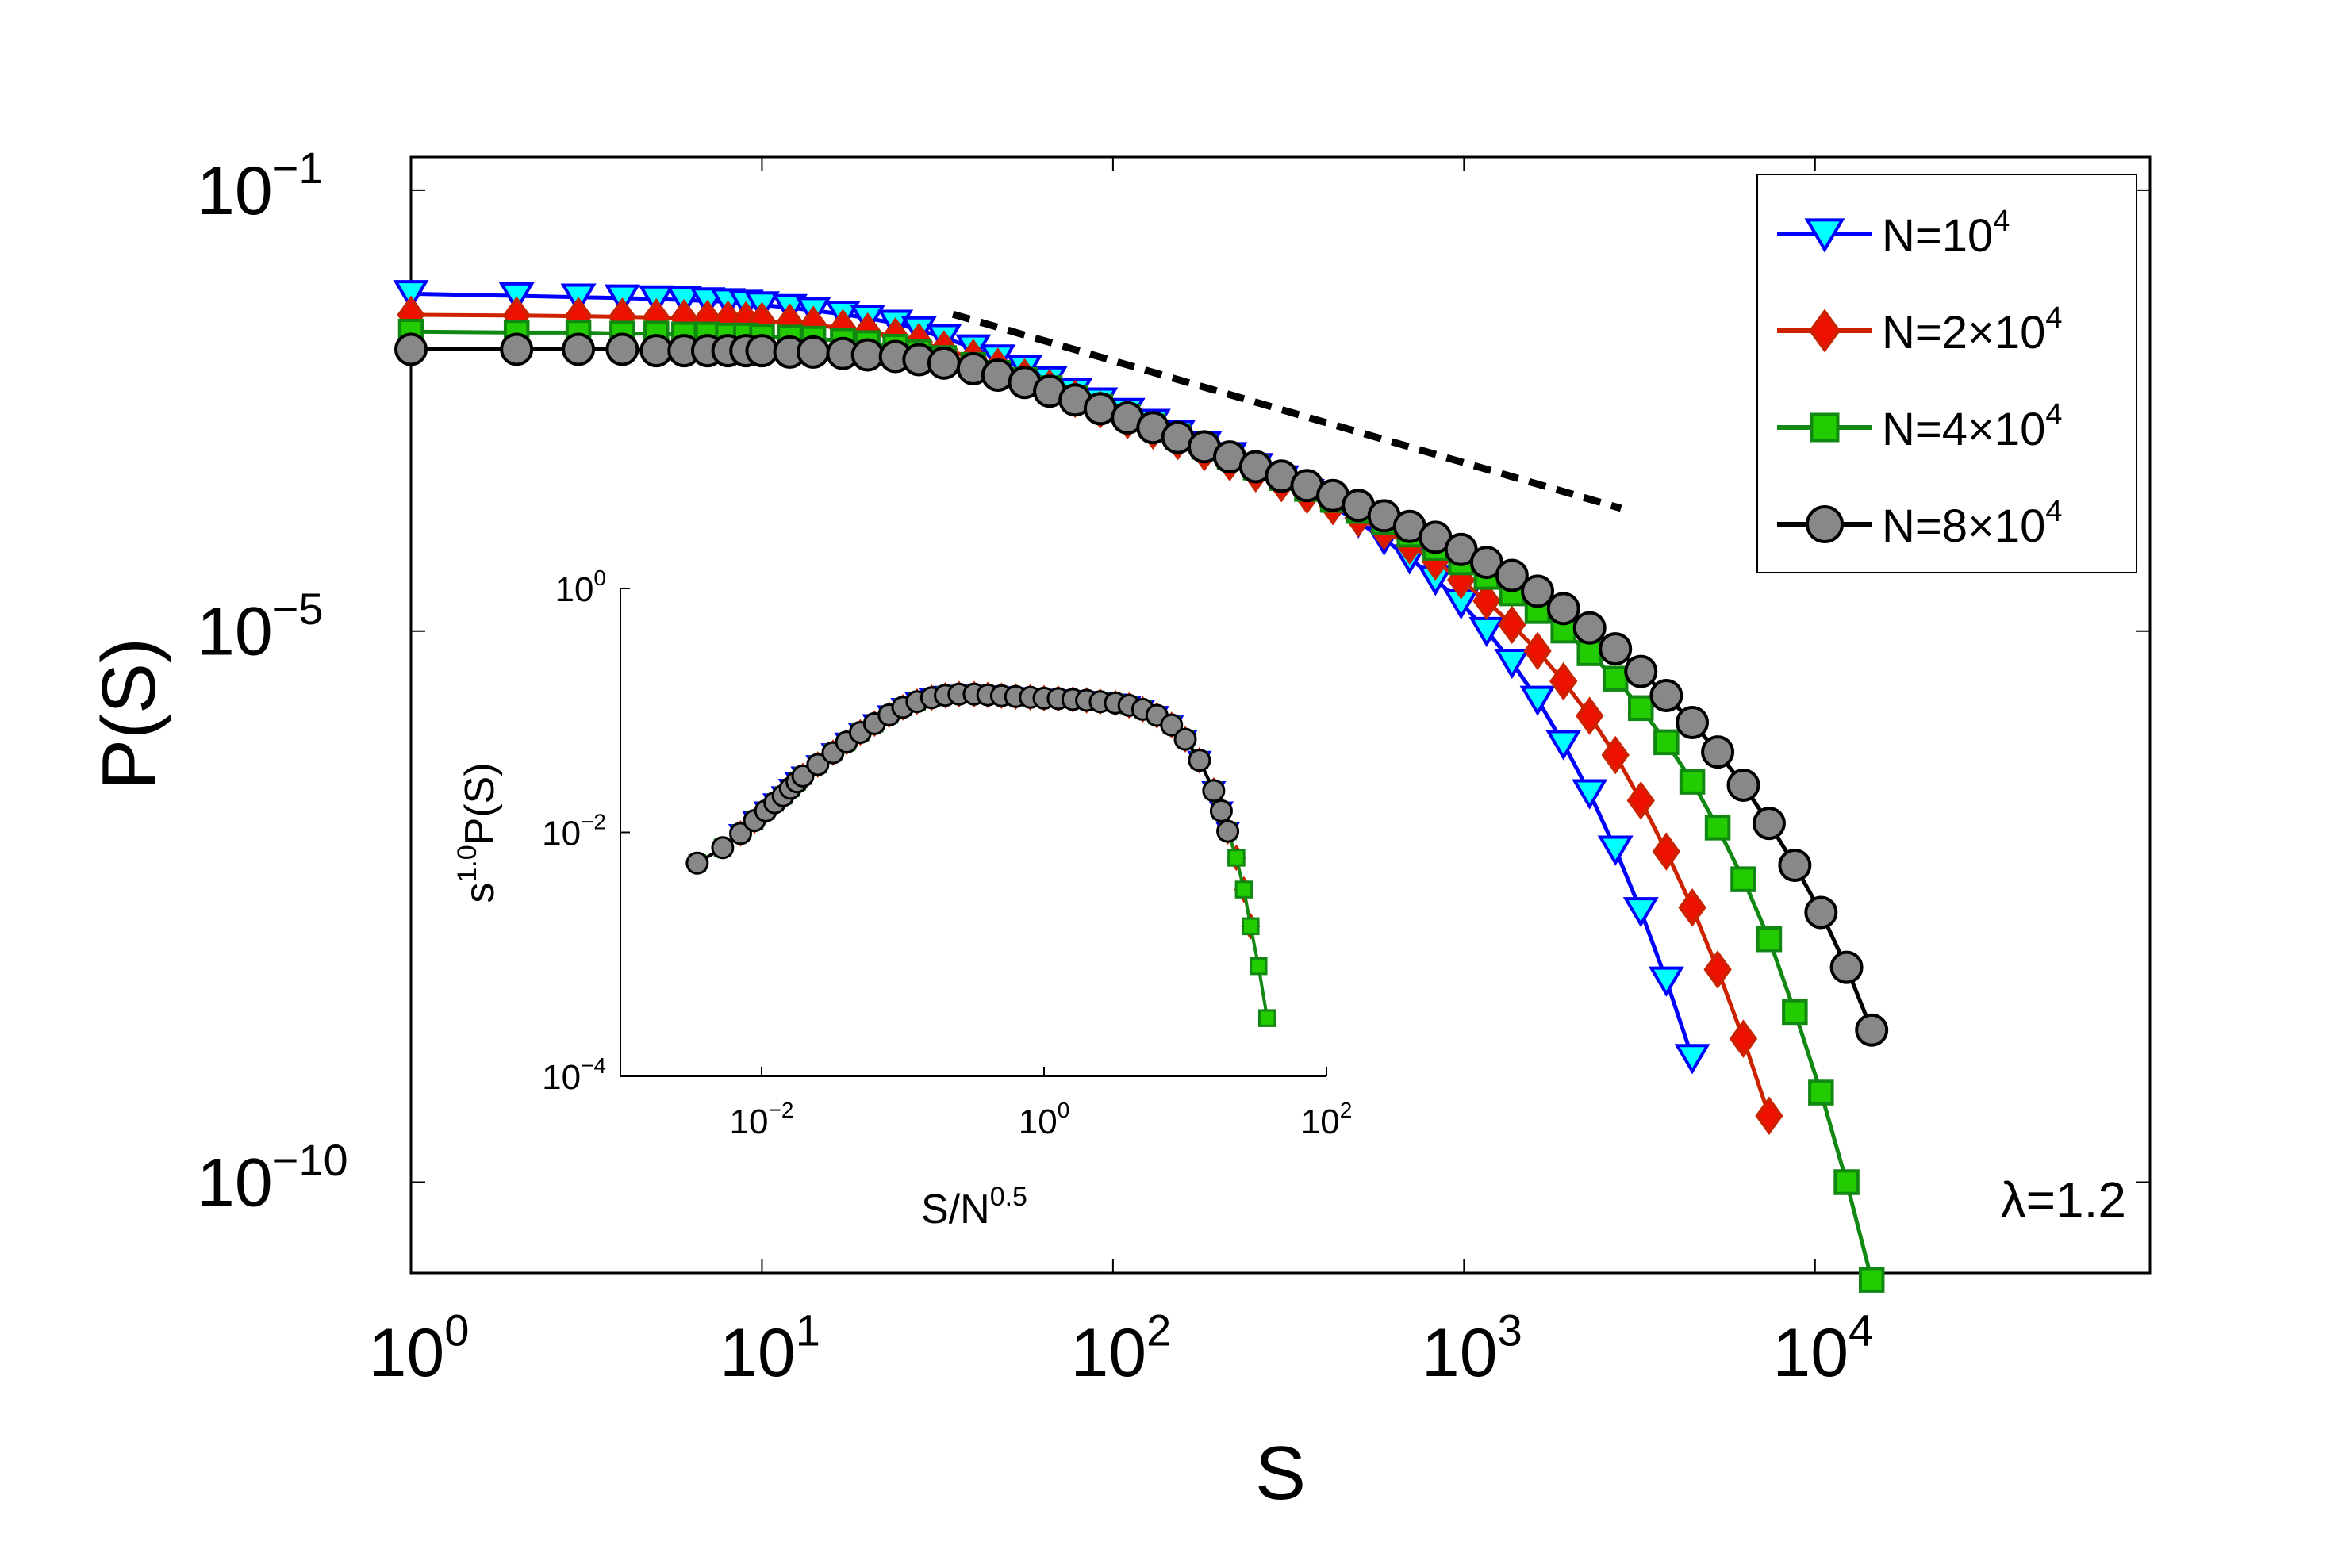 The height and width of the screenshot is (1568, 2338). Describe the element at coordinates (594, 822) in the screenshot. I see `inset-y-tick-label-exp: −2` at that location.